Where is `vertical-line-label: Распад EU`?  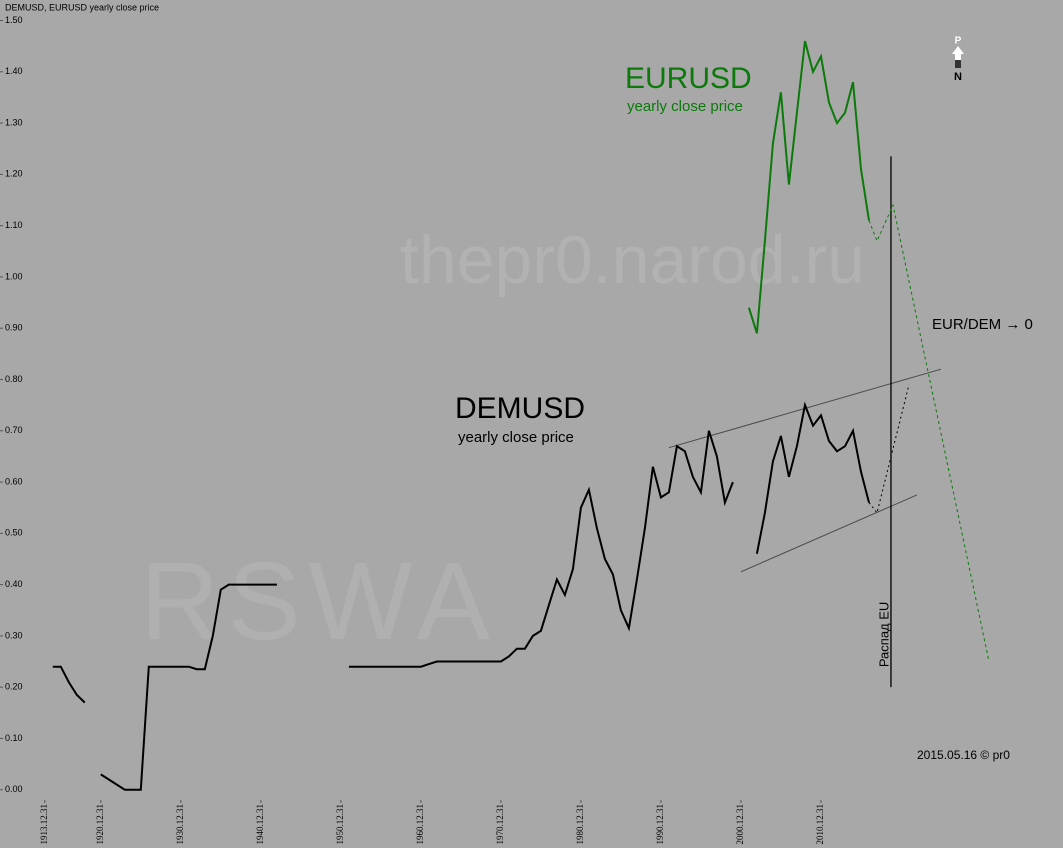
vertical-line-label: Распад EU is located at coordinates (883, 635).